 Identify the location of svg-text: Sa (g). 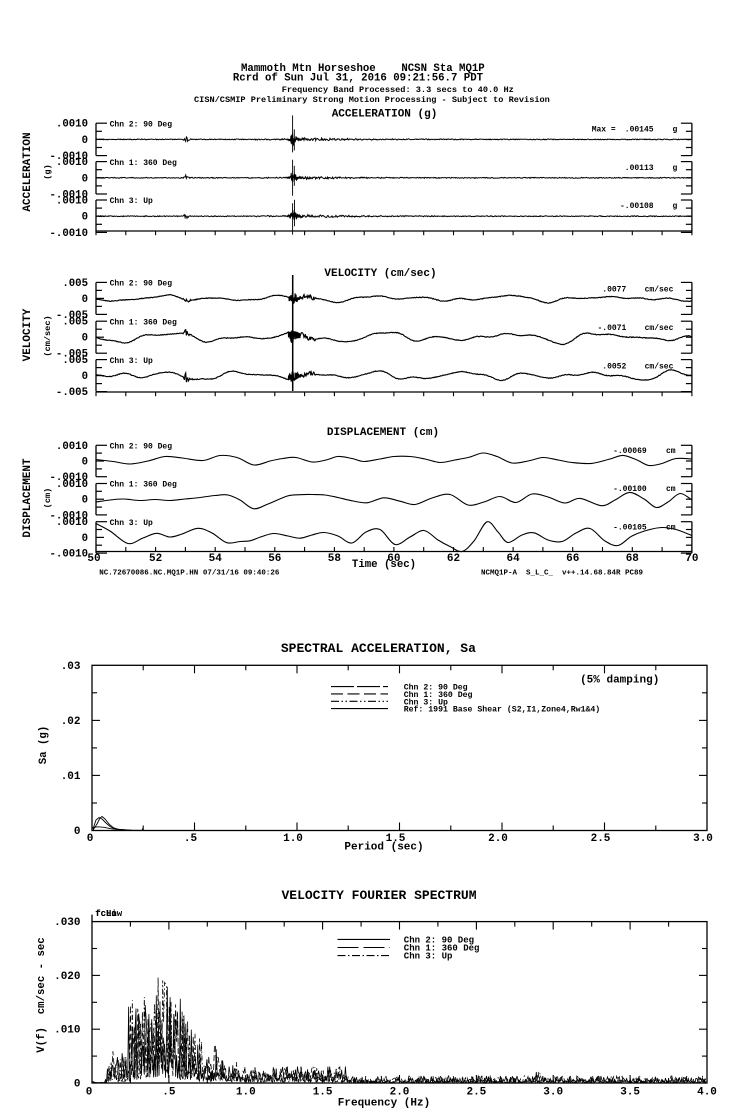
(44, 745).